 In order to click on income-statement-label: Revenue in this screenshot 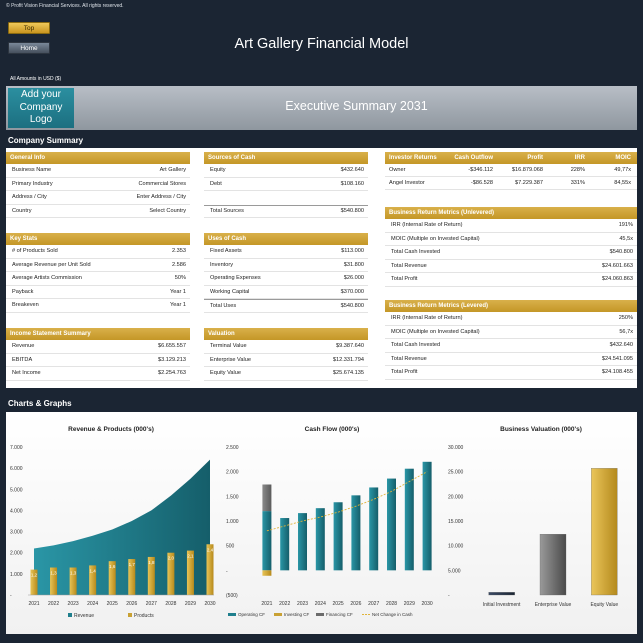, I will do `click(23, 346)`.